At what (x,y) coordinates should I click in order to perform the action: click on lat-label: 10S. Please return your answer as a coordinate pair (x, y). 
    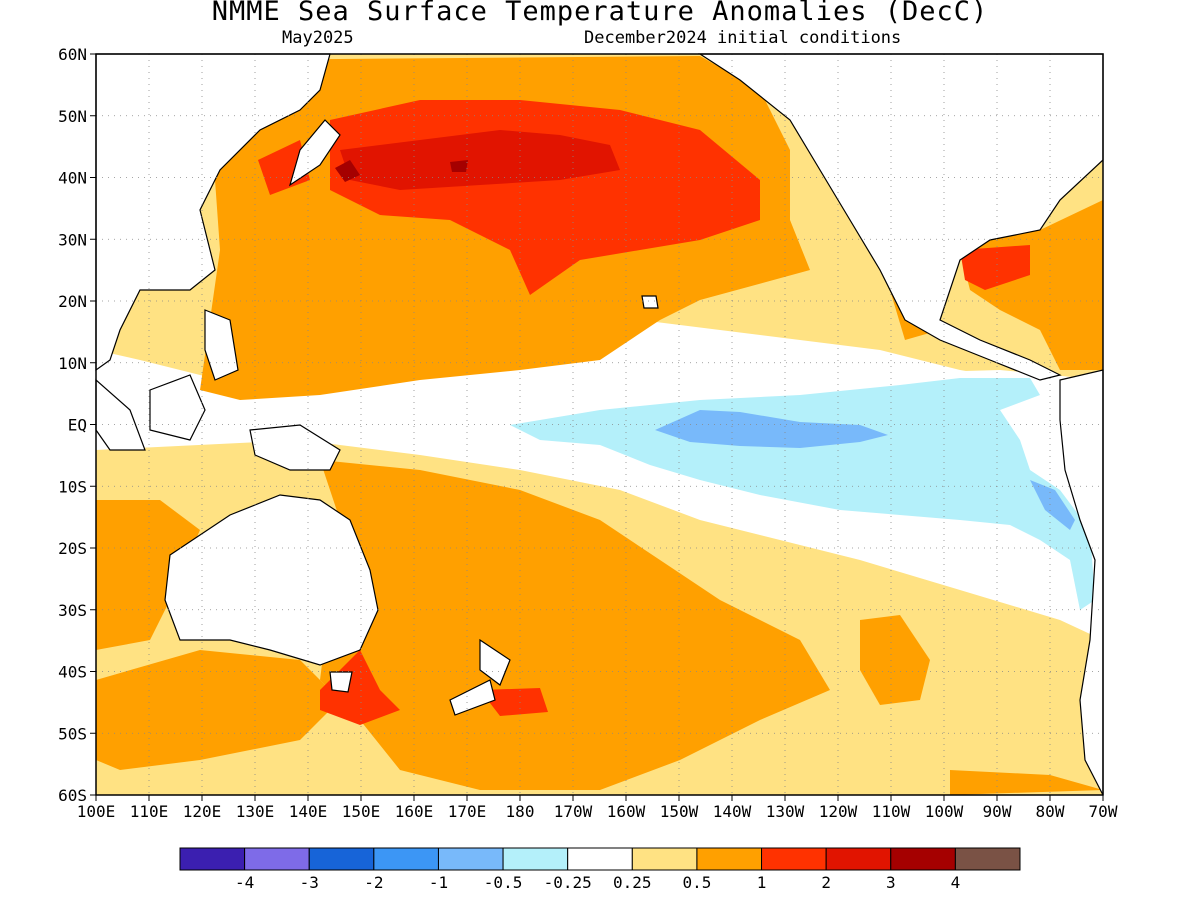
    Looking at the image, I should click on (72, 486).